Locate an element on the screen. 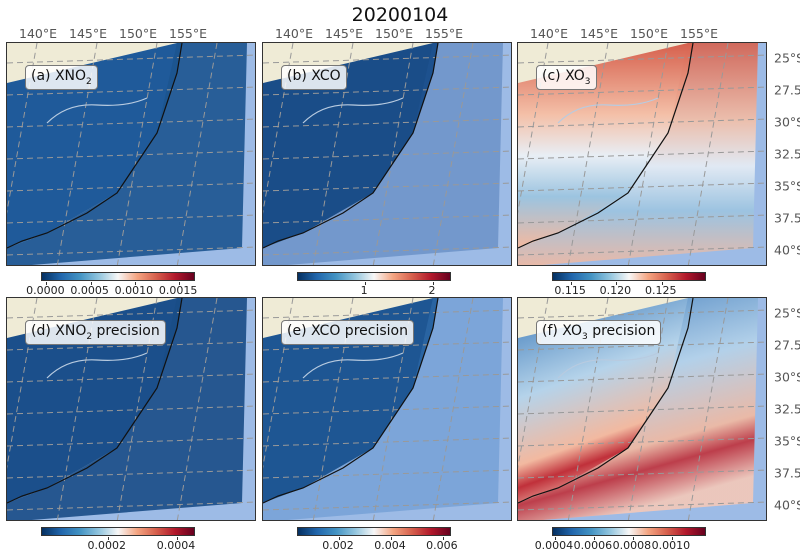  latitude-label: 32.5°S is located at coordinates (787, 409).